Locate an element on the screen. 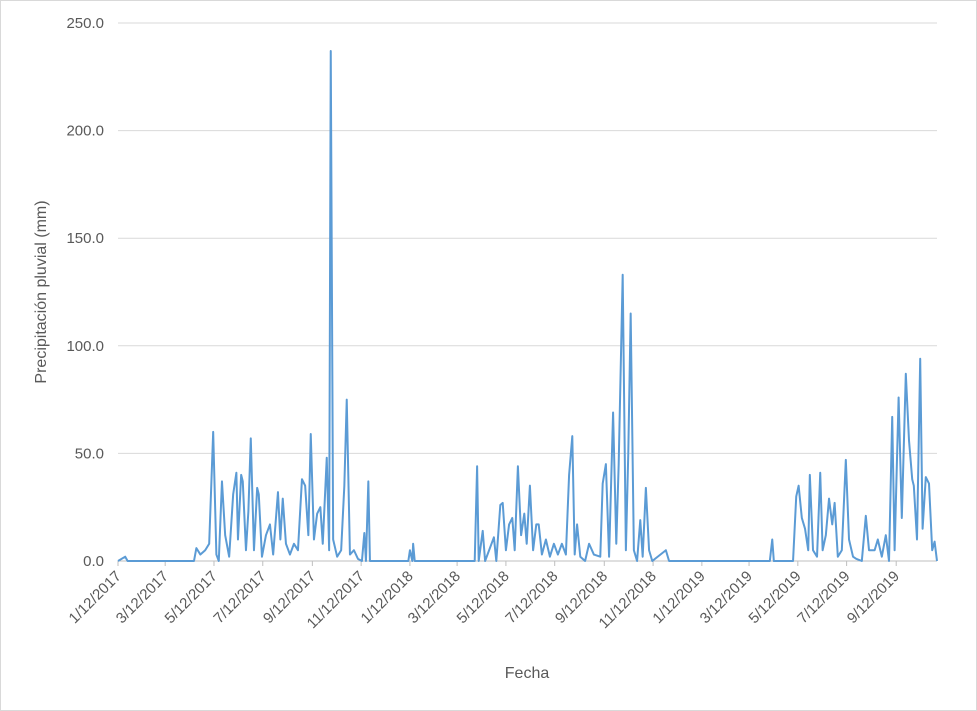 This screenshot has width=977, height=711. y-axis-title: Precipitación pluvial (mm) is located at coordinates (41, 291).